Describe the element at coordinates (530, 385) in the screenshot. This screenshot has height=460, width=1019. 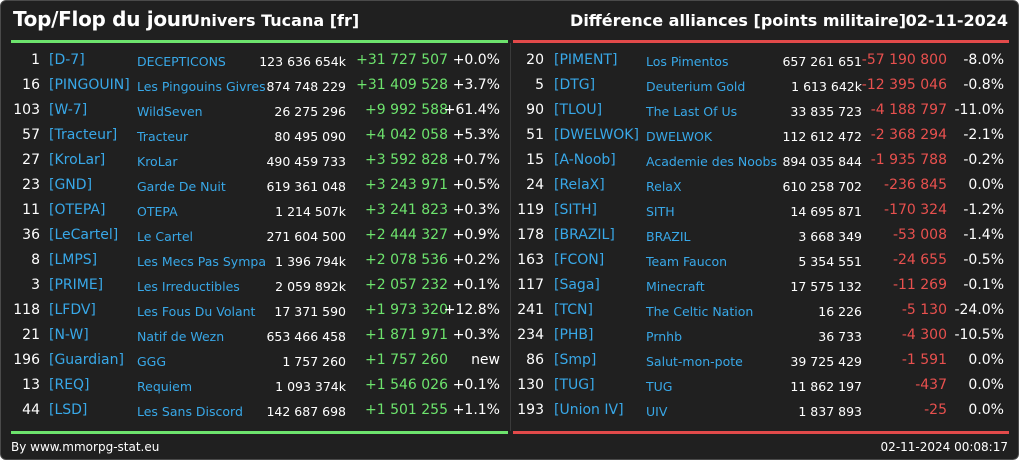
I see `rank-cell: 130` at that location.